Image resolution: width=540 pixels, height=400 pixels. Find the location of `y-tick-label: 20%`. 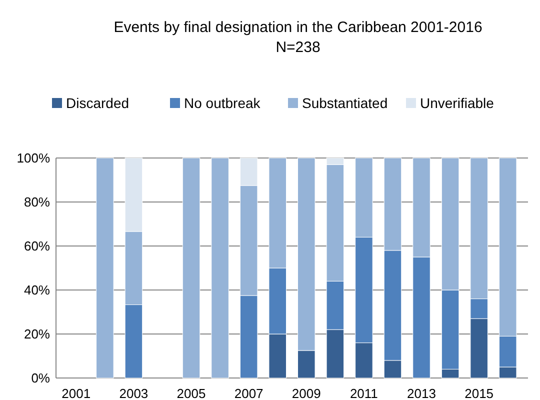

y-tick-label: 20% is located at coordinates (37, 334).